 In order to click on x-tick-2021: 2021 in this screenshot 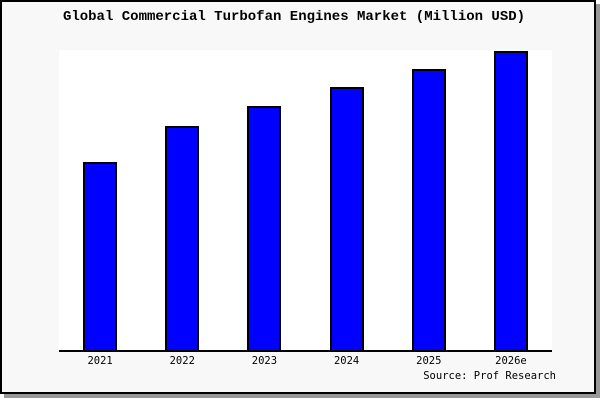, I will do `click(100, 361)`.